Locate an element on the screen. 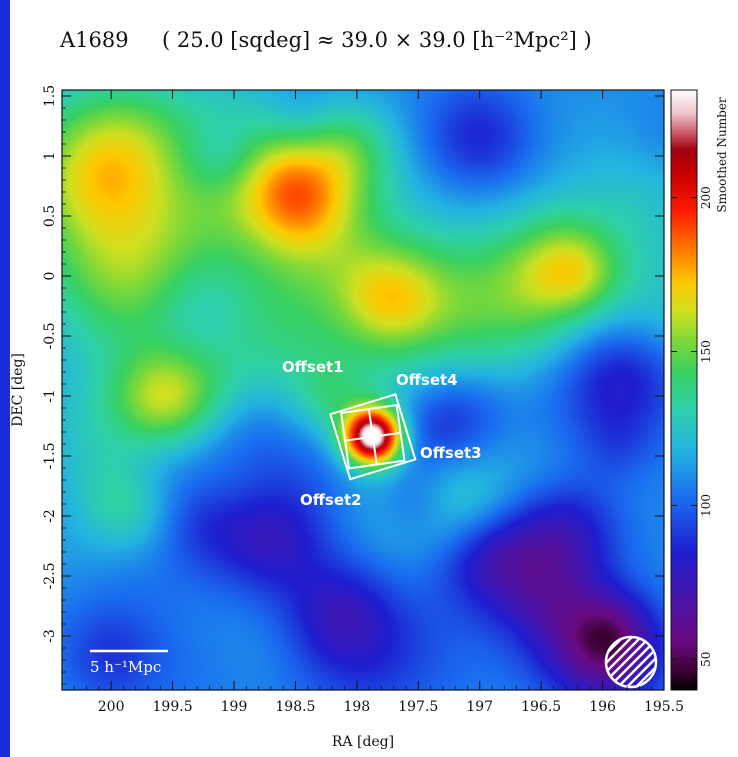 Image resolution: width=738 pixels, height=757 pixels. y-tick-label: -3 is located at coordinates (50, 636).